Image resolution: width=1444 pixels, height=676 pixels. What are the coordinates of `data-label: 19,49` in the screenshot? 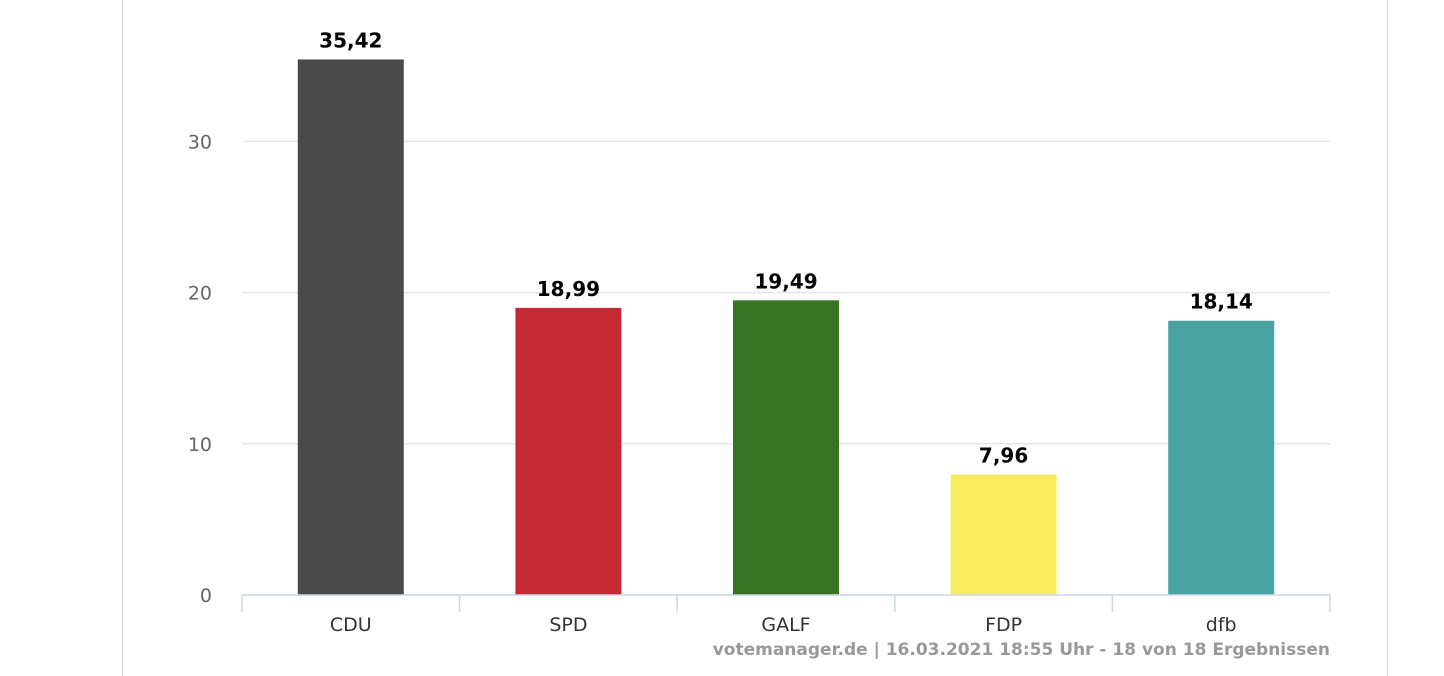 It's located at (785, 281).